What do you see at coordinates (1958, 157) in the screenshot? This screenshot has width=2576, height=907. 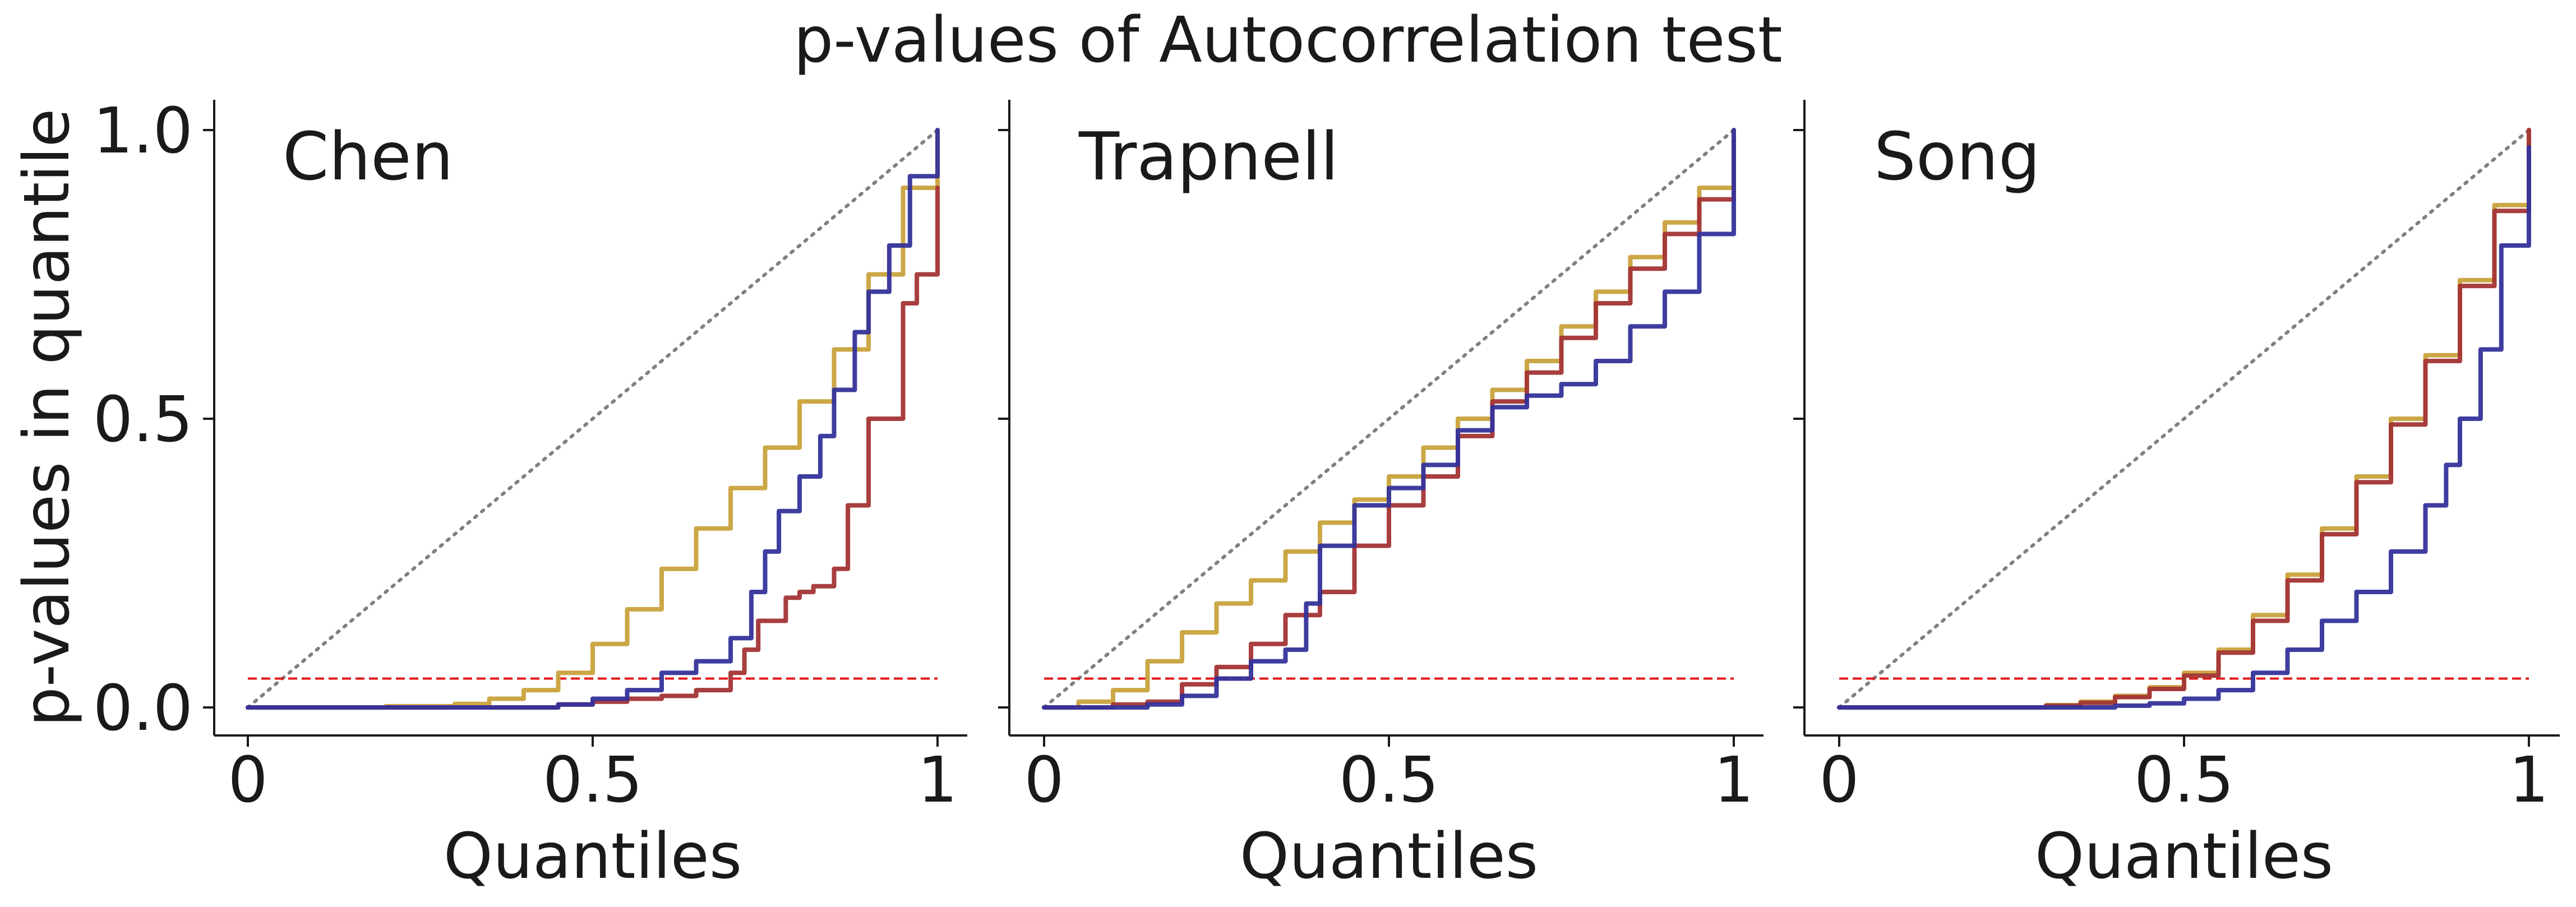 I see `panel-label: Song` at bounding box center [1958, 157].